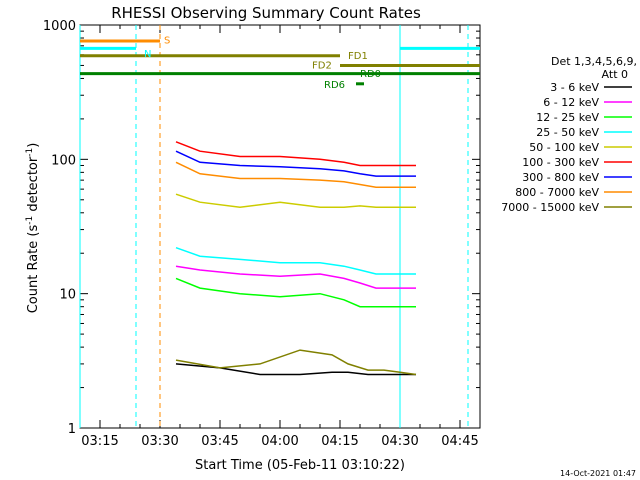  Describe the element at coordinates (594, 61) in the screenshot. I see `legend-header-detectors: Det 1,3,4,5,6,9,` at that location.